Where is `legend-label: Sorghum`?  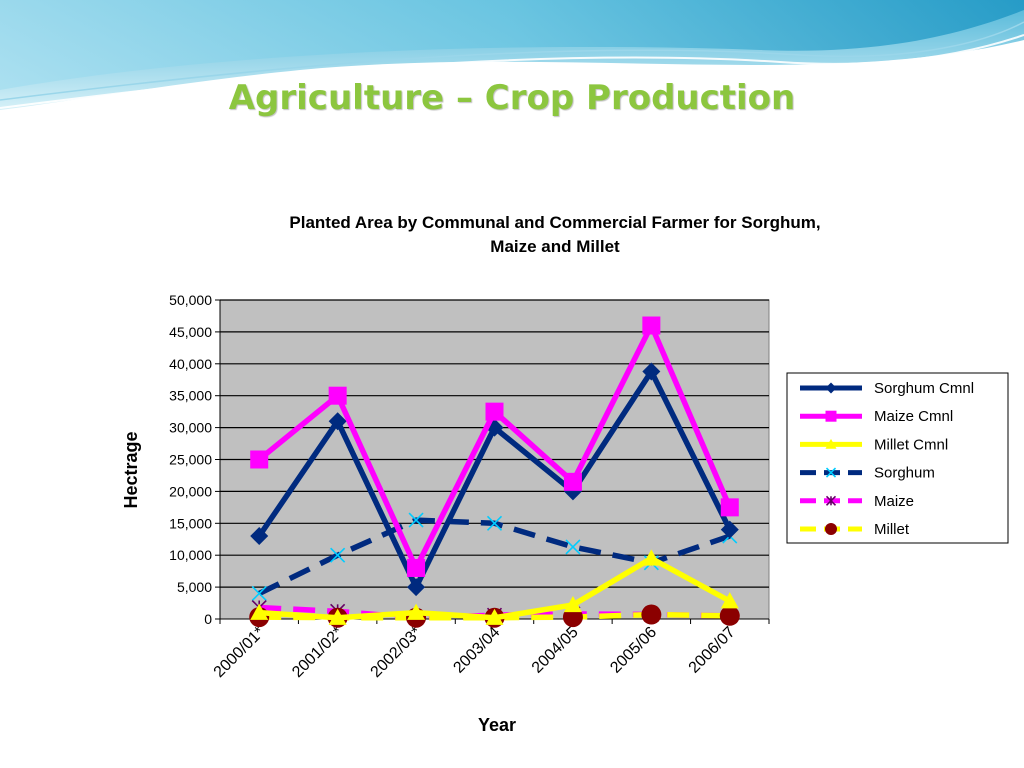
legend-label: Sorghum is located at coordinates (904, 473).